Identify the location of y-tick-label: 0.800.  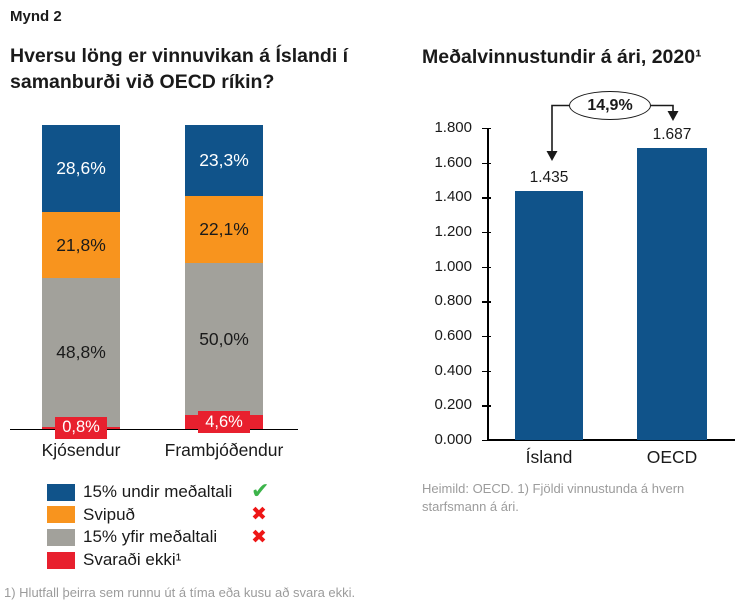
(453, 301).